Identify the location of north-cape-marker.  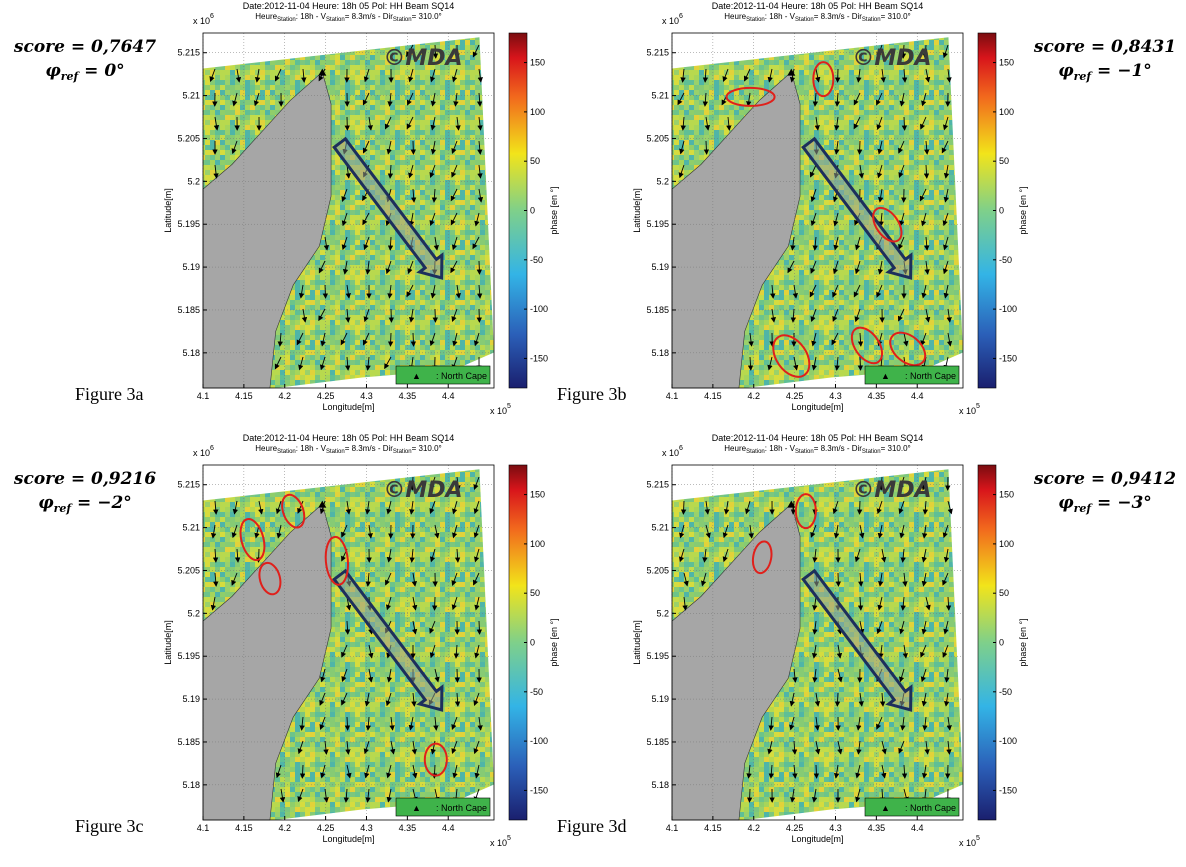
(791, 504).